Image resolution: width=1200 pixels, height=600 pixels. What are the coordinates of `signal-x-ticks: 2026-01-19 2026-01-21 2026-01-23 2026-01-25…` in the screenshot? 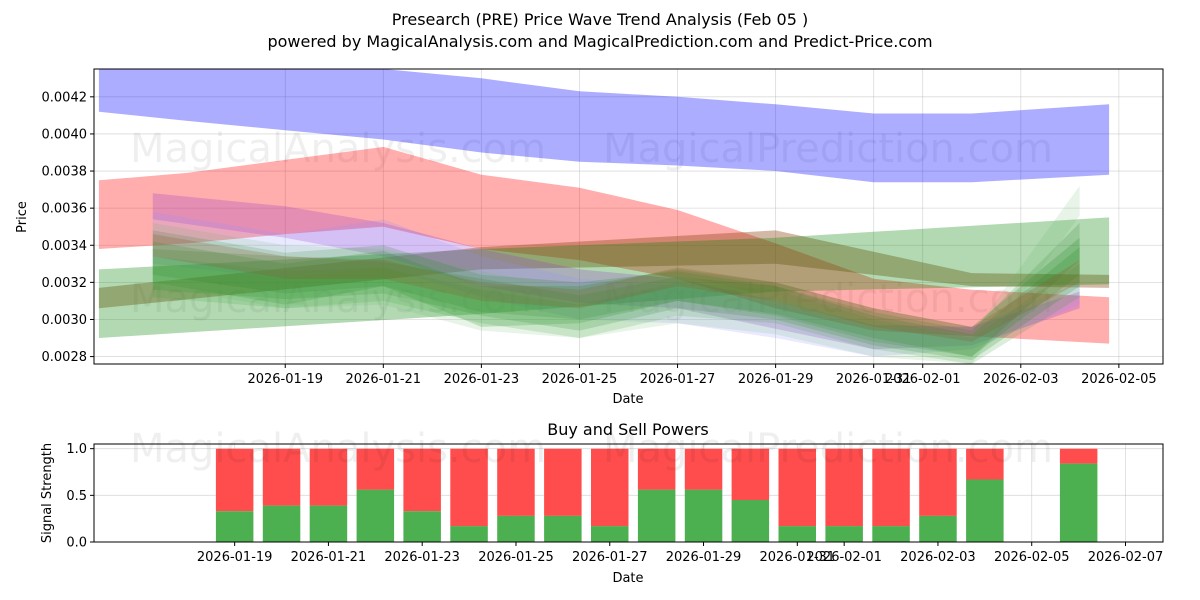 It's located at (680, 553).